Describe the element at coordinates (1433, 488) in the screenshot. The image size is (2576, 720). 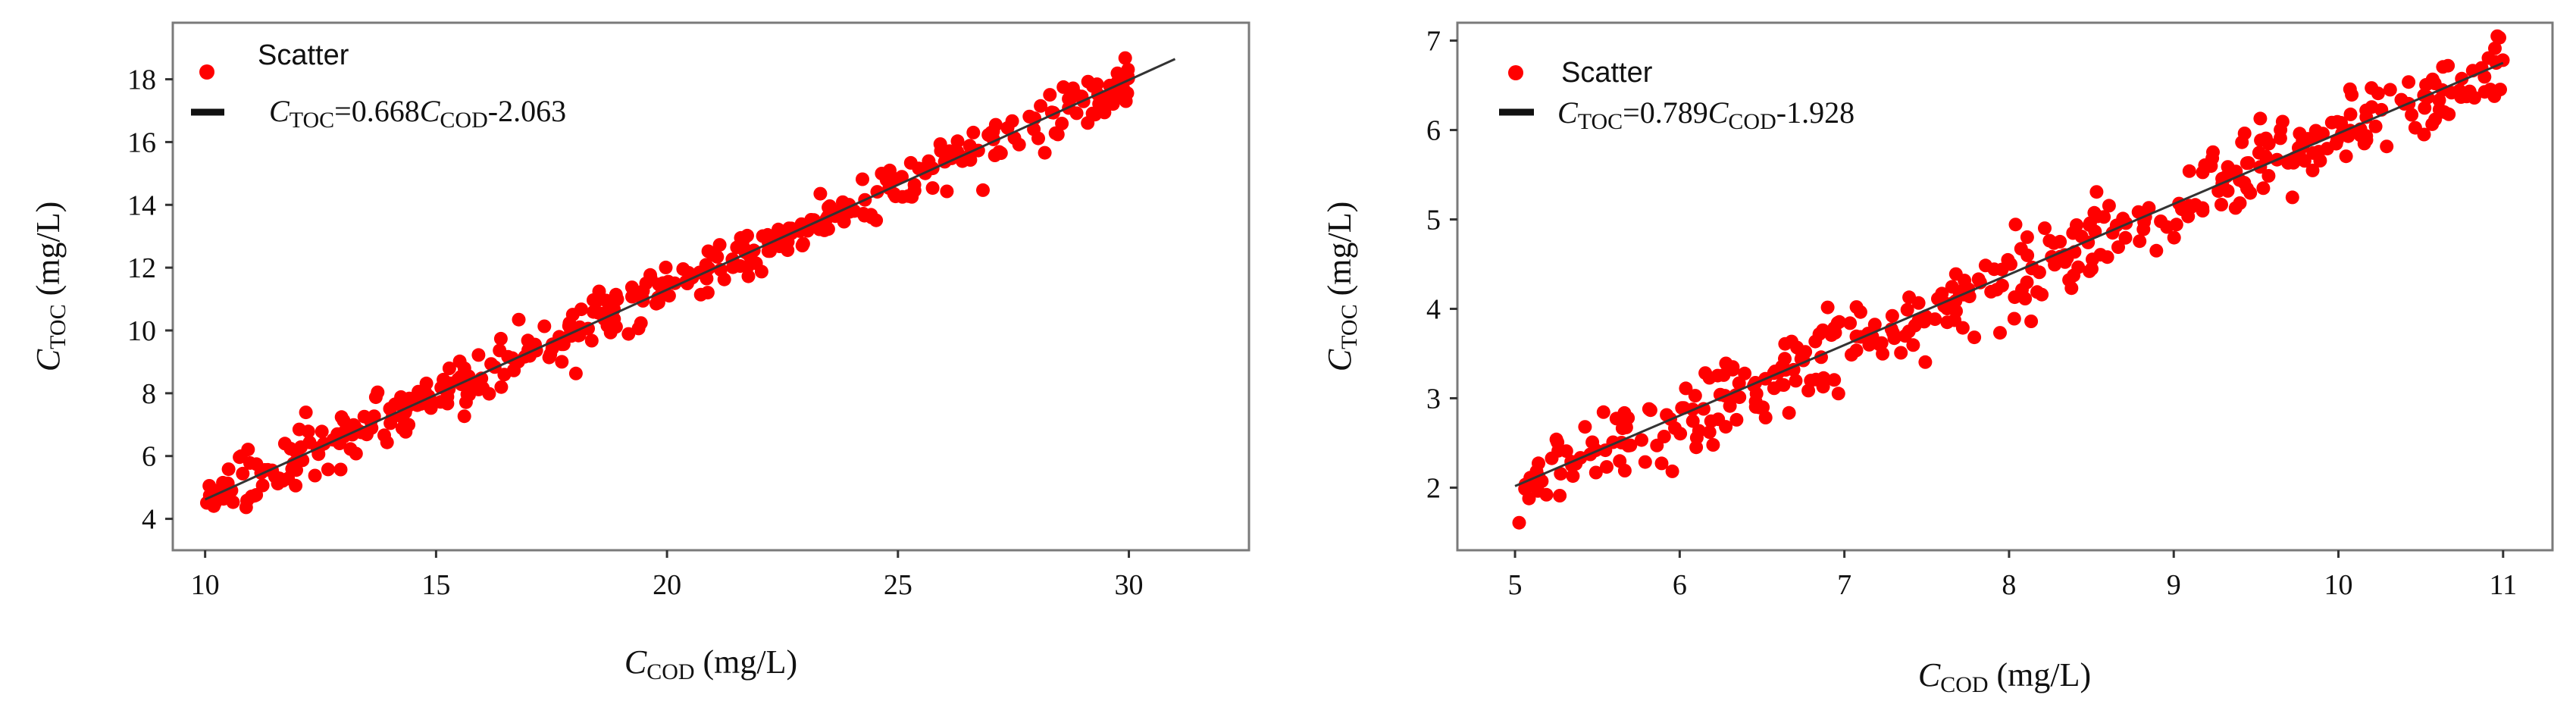
I see `y-tick-label: 2` at that location.